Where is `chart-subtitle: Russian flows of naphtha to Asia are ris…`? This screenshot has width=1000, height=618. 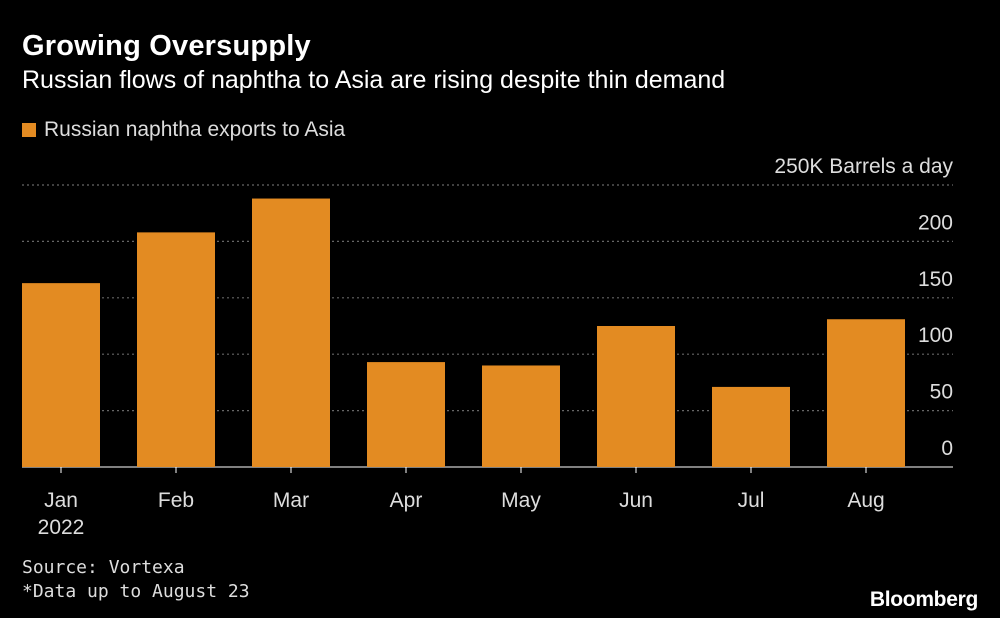
chart-subtitle: Russian flows of naphtha to Asia are ris… is located at coordinates (374, 80).